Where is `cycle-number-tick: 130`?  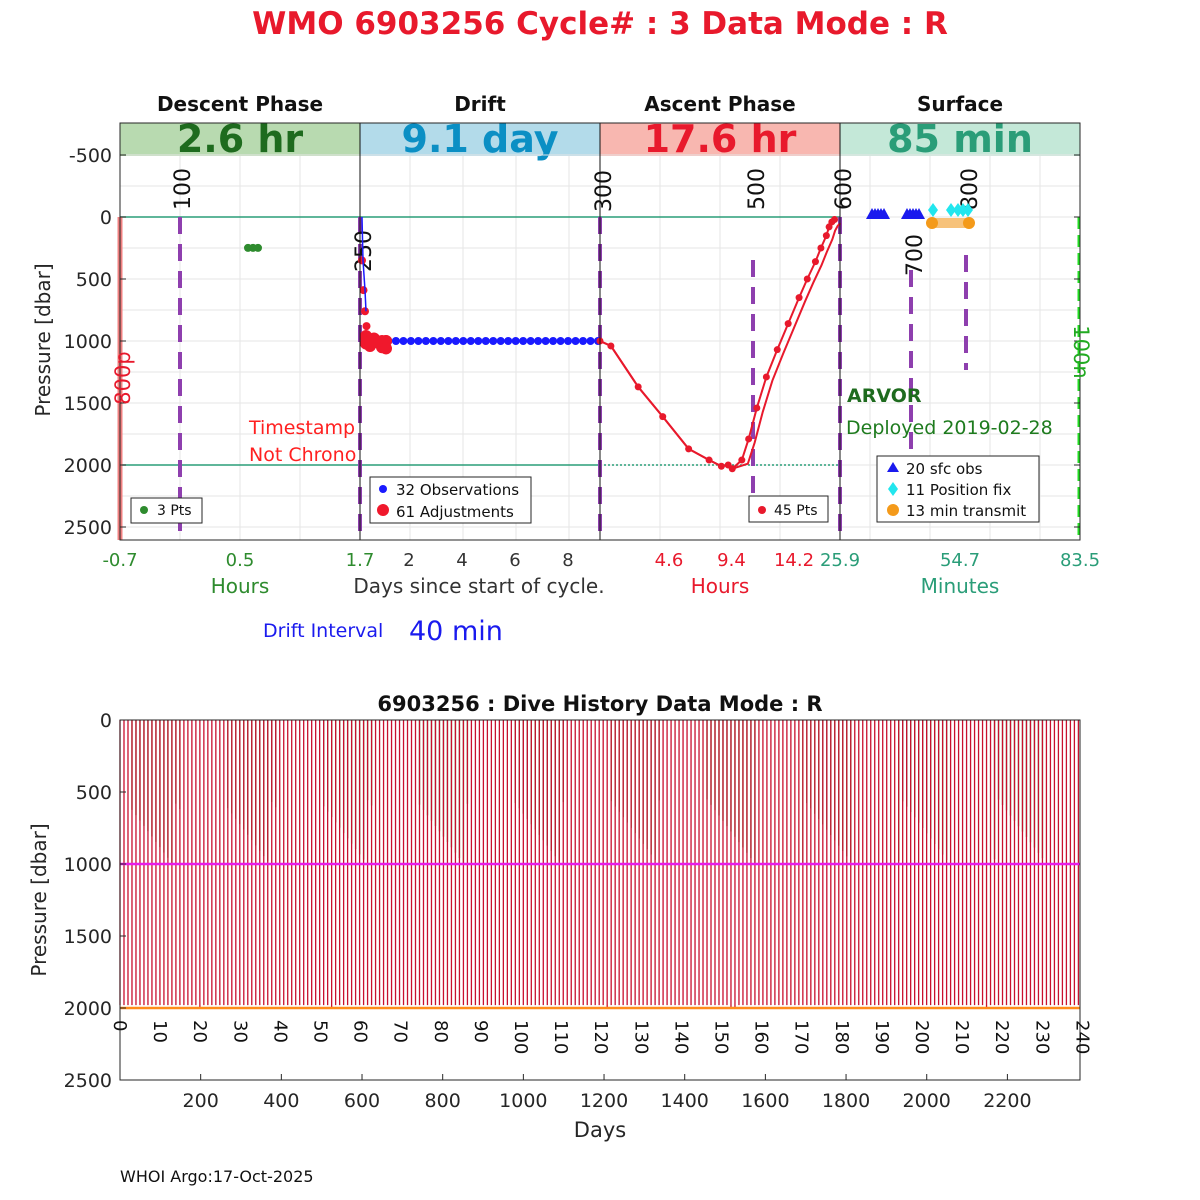 cycle-number-tick: 130 is located at coordinates (640, 1037).